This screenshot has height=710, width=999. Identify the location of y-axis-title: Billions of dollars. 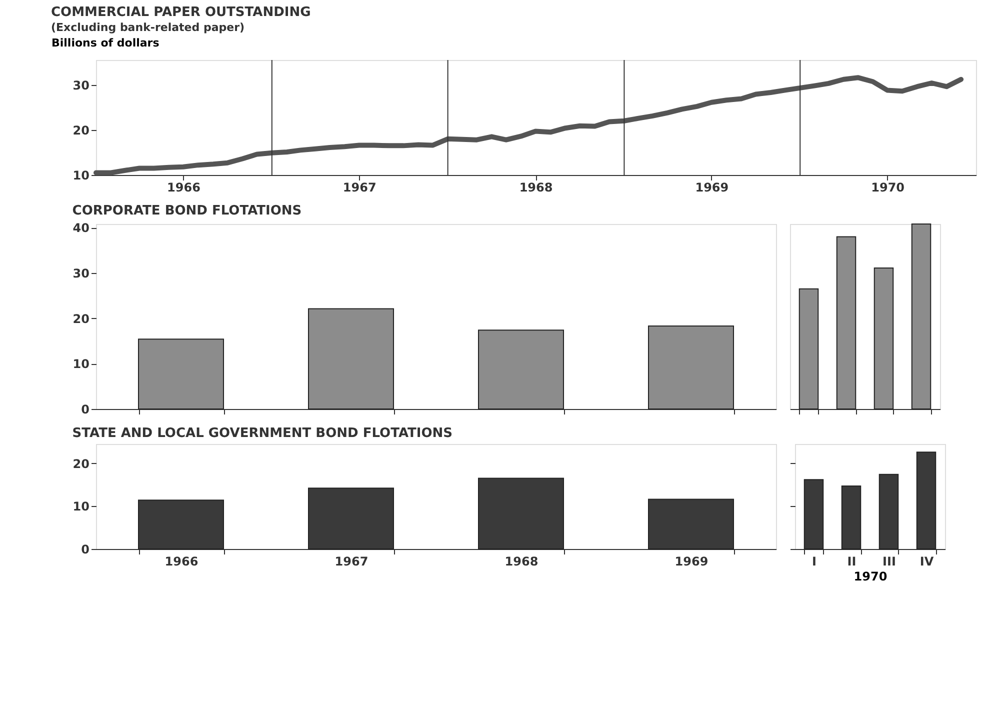
(106, 43).